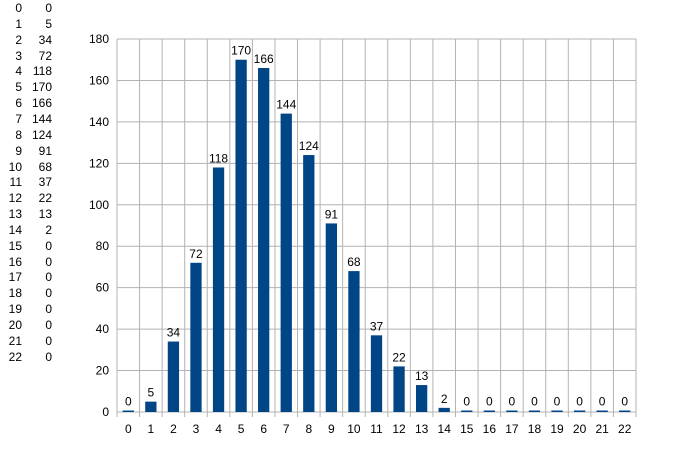 The height and width of the screenshot is (451, 700). I want to click on data-table-row: 16 0, so click(30, 262).